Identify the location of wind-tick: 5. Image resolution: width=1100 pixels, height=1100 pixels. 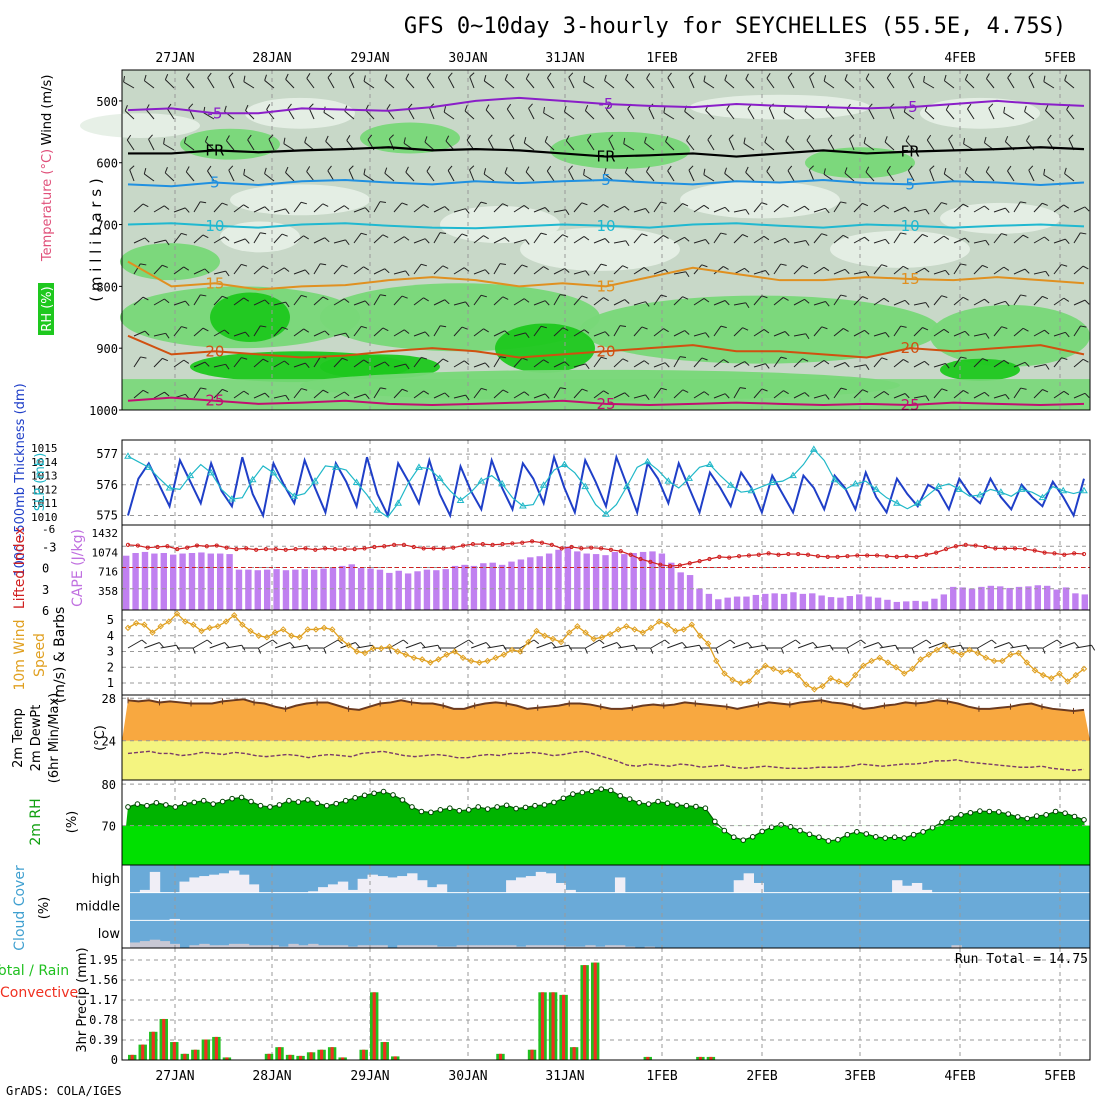
(110, 620).